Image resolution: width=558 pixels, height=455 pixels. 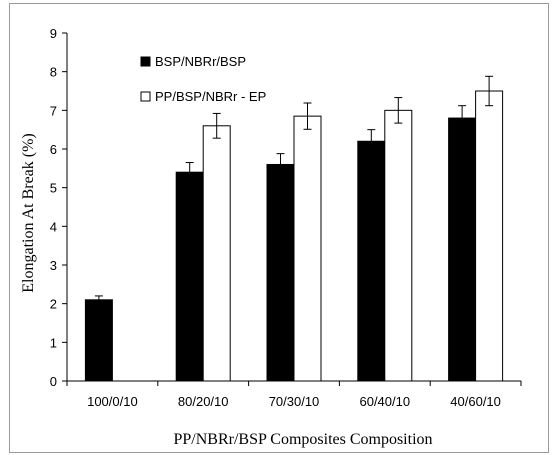 I want to click on y-tick-label: 0, so click(x=53, y=381).